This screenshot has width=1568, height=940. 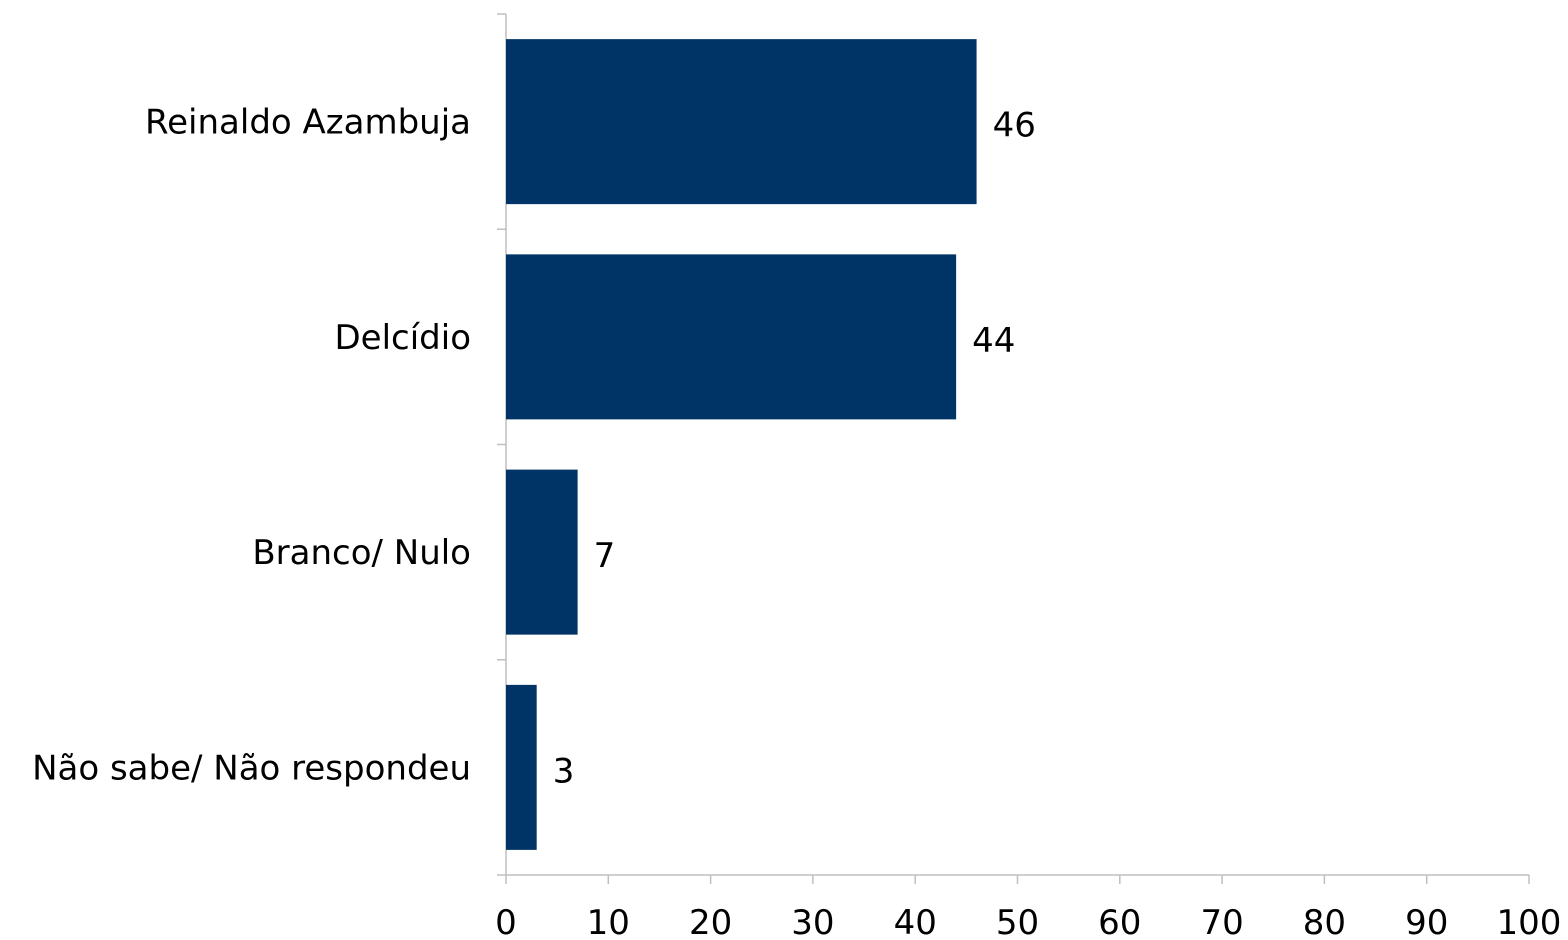 I want to click on x-tick-label: 10, so click(x=608, y=921).